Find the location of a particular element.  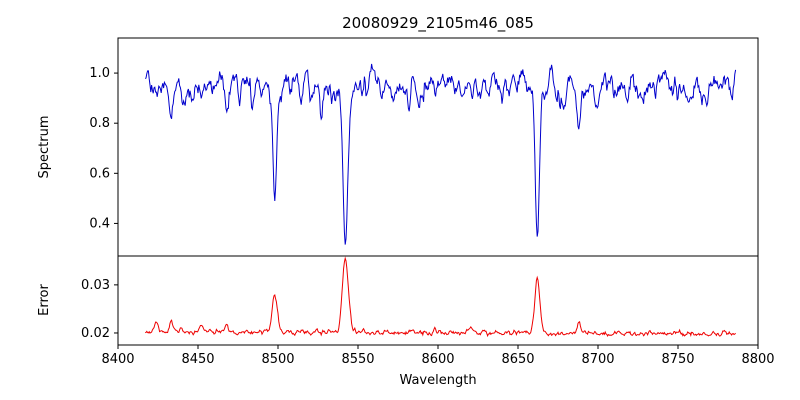

x-tick-label: 8550 is located at coordinates (357, 359).